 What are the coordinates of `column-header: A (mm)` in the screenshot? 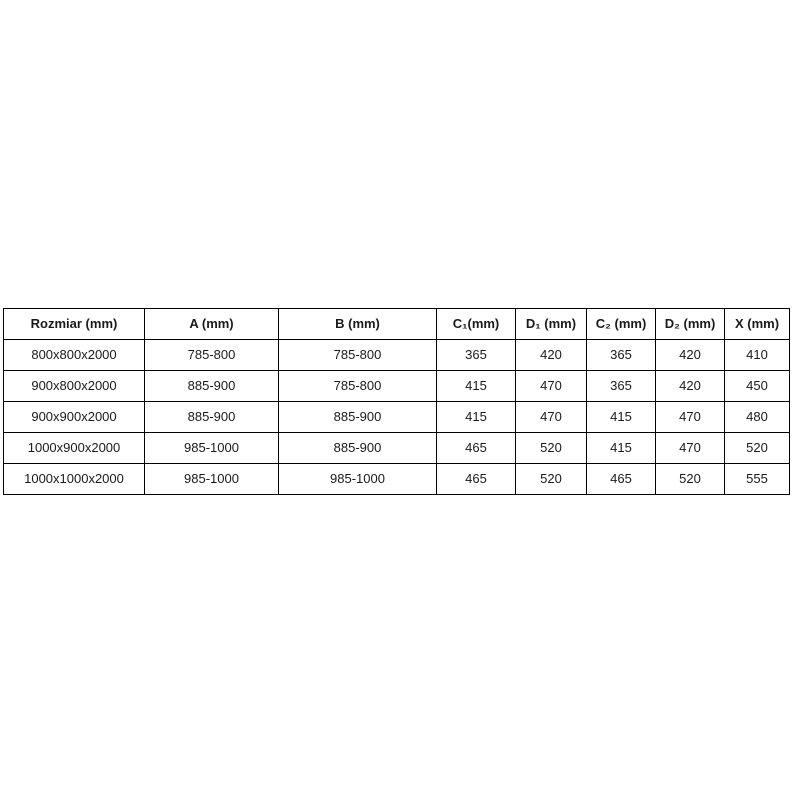 It's located at (211, 324).